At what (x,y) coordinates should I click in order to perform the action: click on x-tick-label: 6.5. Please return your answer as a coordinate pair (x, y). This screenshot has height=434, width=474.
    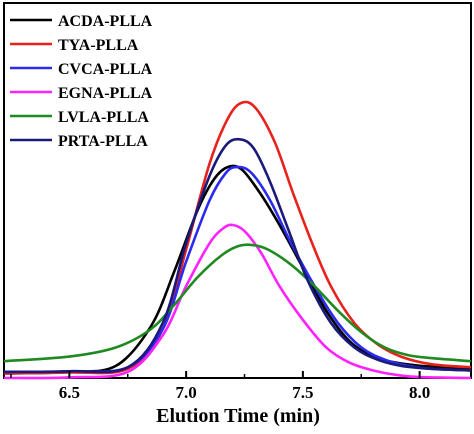
    Looking at the image, I should click on (69, 392).